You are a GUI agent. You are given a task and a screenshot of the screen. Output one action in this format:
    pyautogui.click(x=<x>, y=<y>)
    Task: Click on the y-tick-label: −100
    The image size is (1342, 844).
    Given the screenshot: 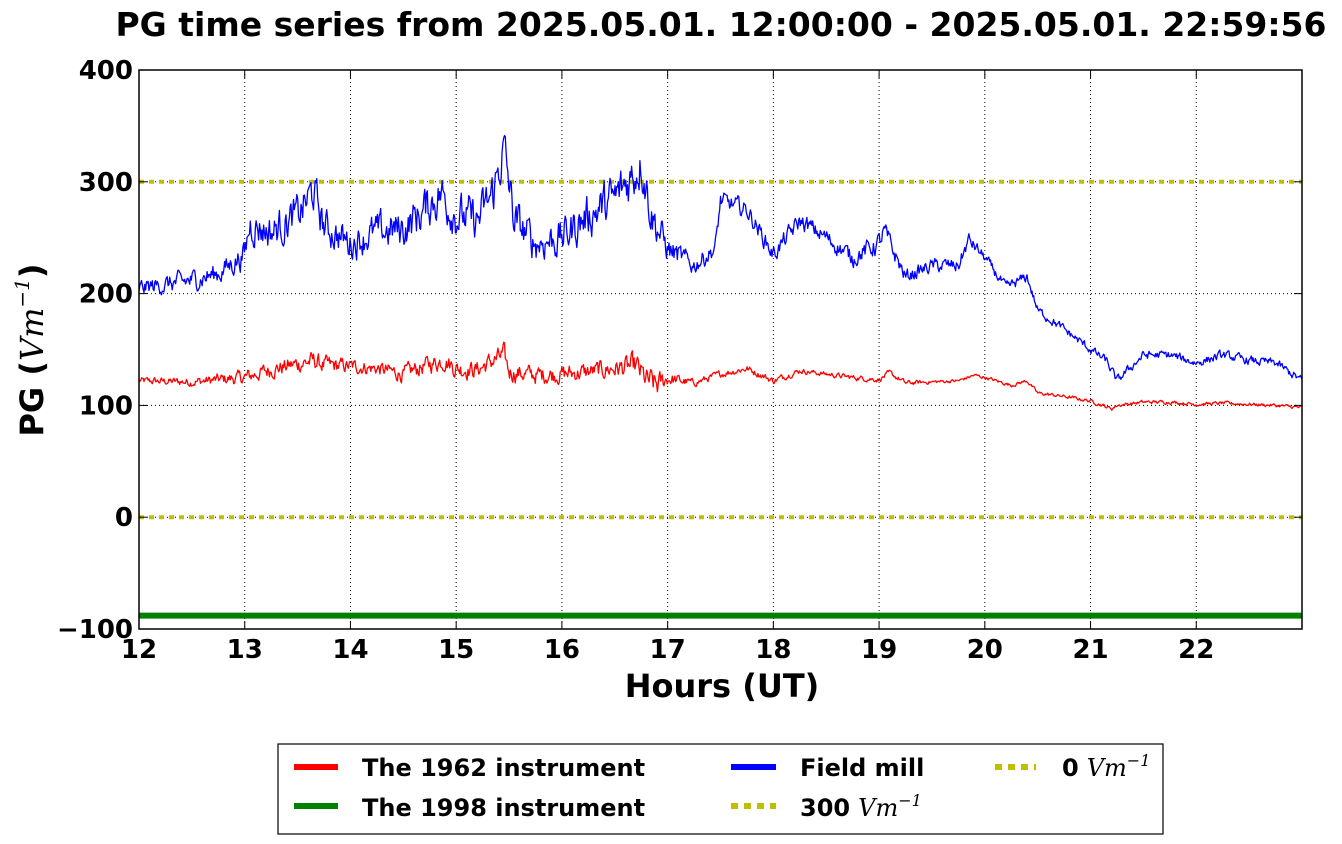 What is the action you would take?
    pyautogui.click(x=95, y=630)
    